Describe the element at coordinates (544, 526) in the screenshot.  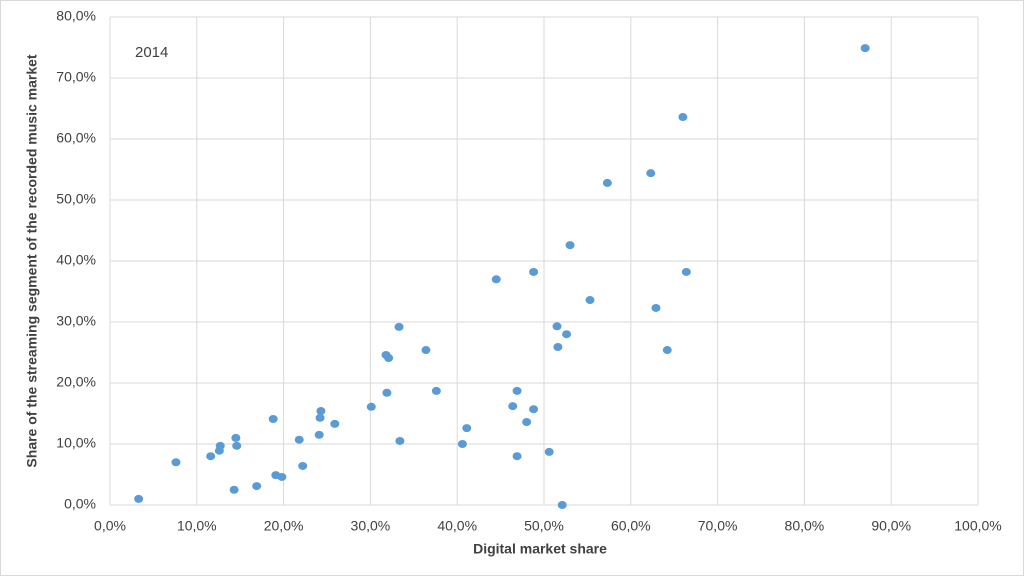
I see `x-tick-label: 50,0%` at that location.